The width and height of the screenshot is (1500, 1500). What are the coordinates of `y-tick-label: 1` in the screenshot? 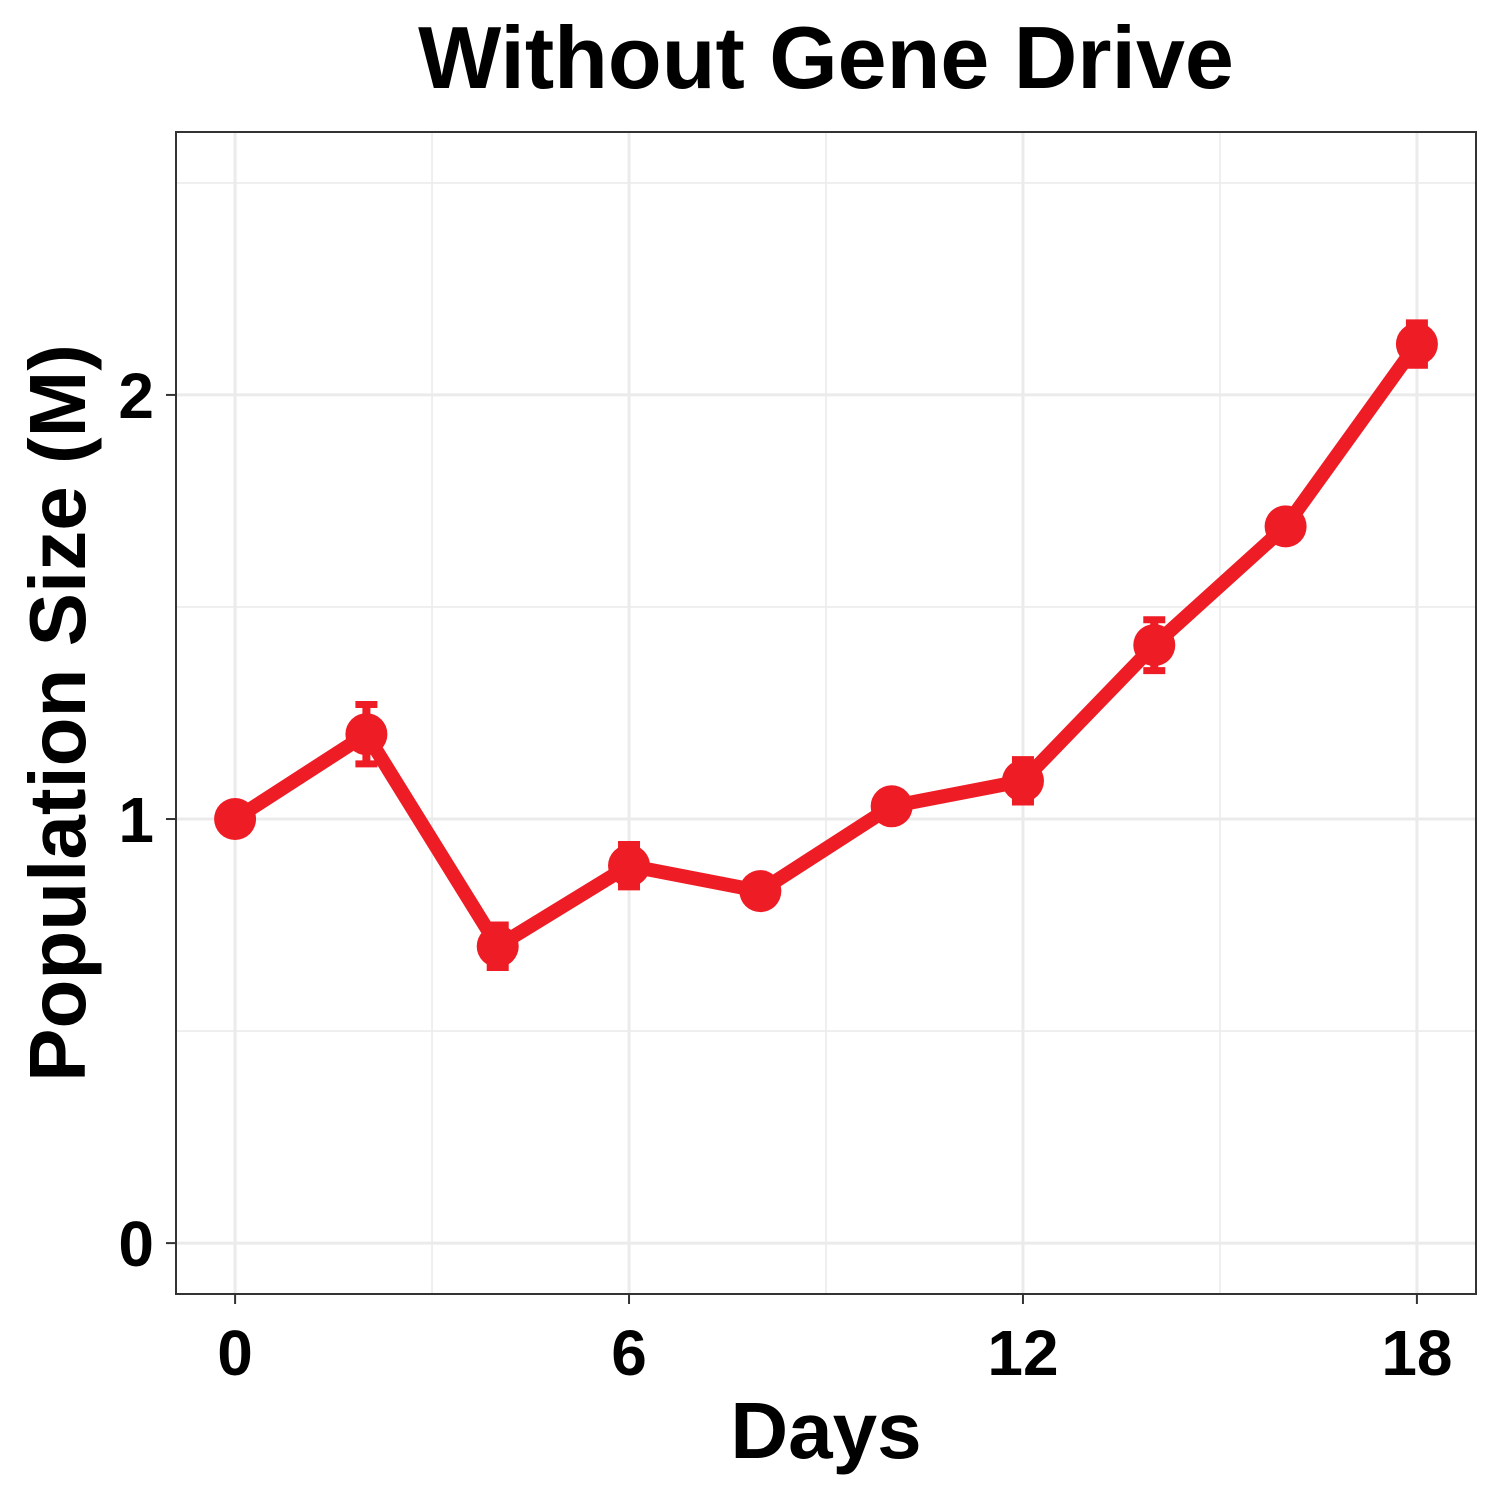 It's located at (136, 820).